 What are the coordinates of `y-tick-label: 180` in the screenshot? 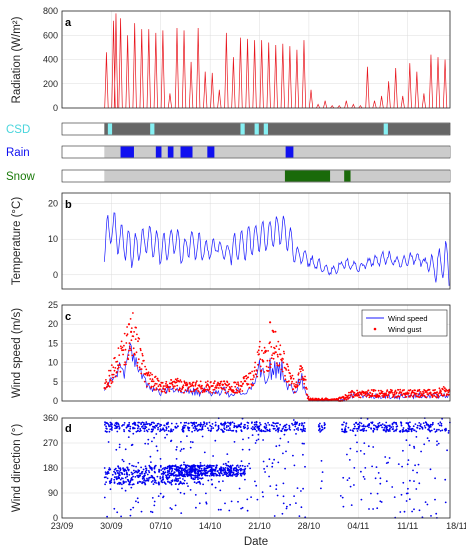 It's located at (50, 468).